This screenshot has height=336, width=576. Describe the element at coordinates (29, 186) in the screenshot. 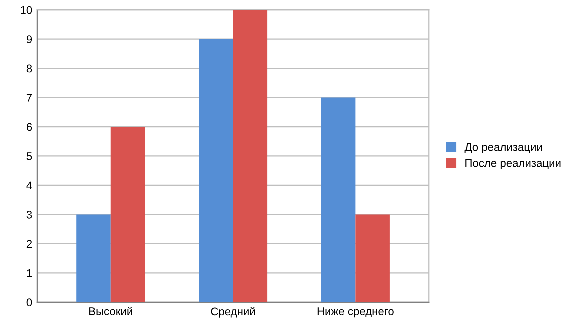

I see `y-tick-label: 4` at that location.